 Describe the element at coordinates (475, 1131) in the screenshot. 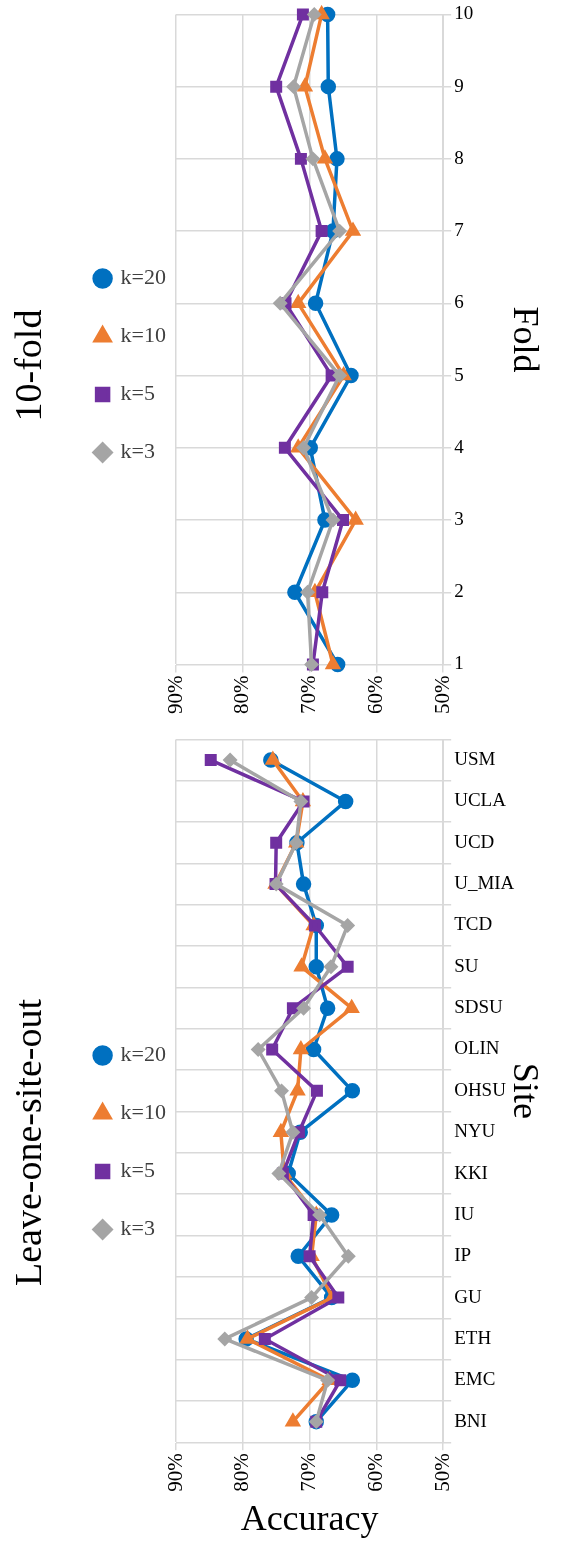

I see `y-tick-label: NYU` at that location.